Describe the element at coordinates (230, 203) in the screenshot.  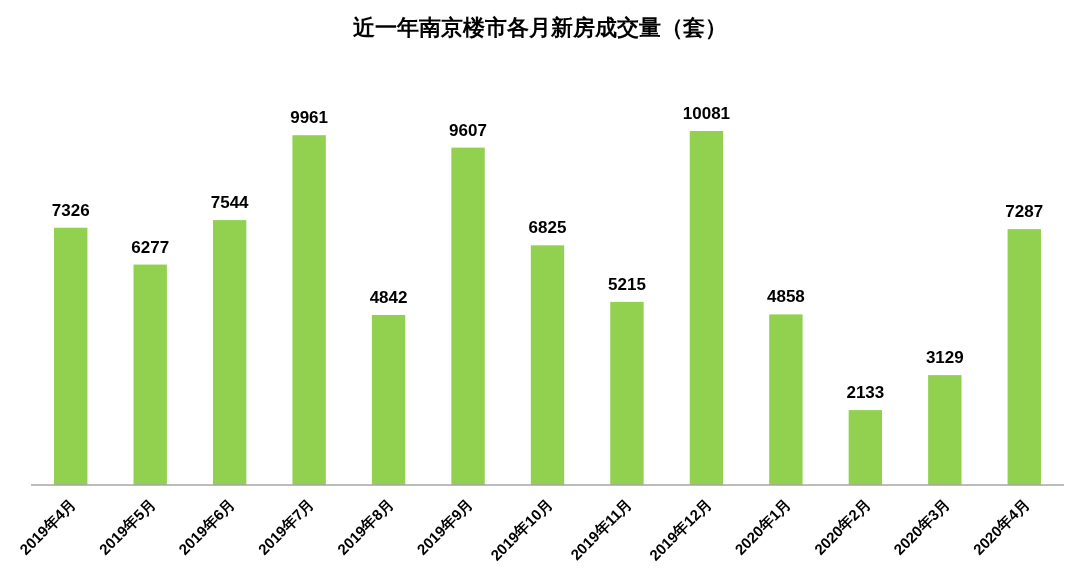
I see `data-label: 7544` at that location.